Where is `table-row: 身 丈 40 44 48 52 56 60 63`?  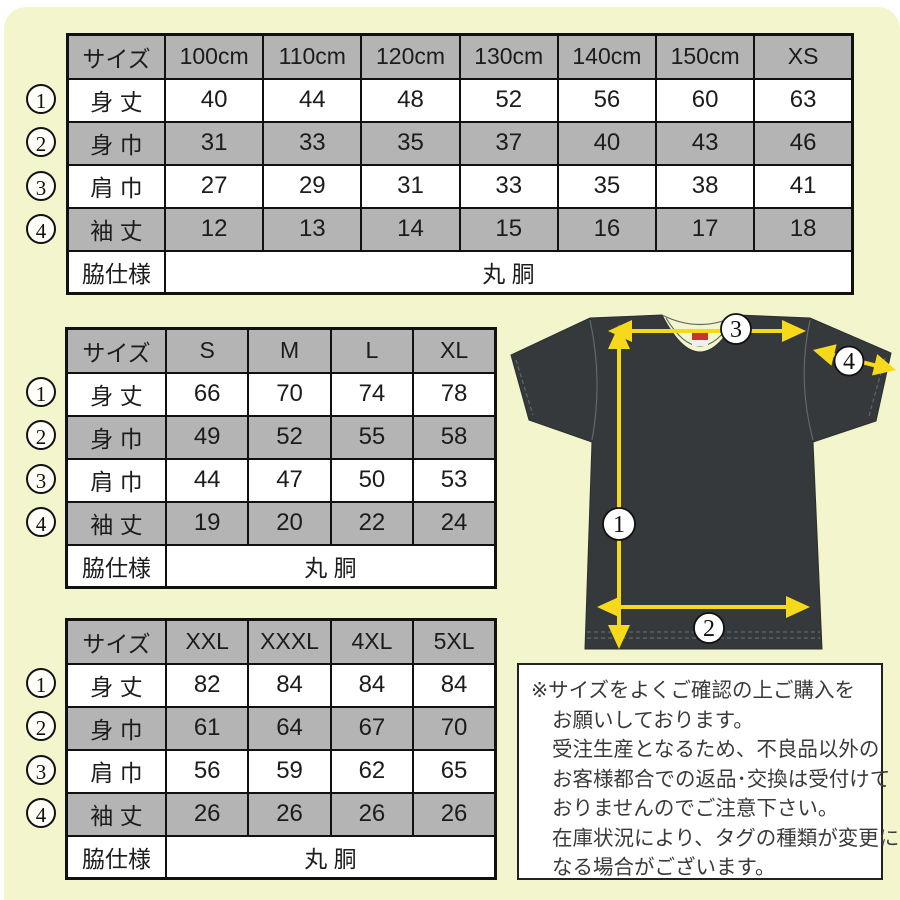
table-row: 身 丈 40 44 48 52 56 60 63 is located at coordinates (460, 100).